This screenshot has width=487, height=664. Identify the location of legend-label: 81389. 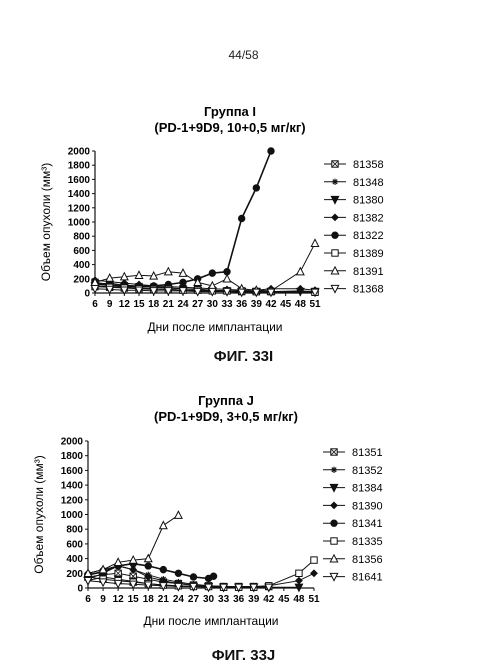
(368, 254).